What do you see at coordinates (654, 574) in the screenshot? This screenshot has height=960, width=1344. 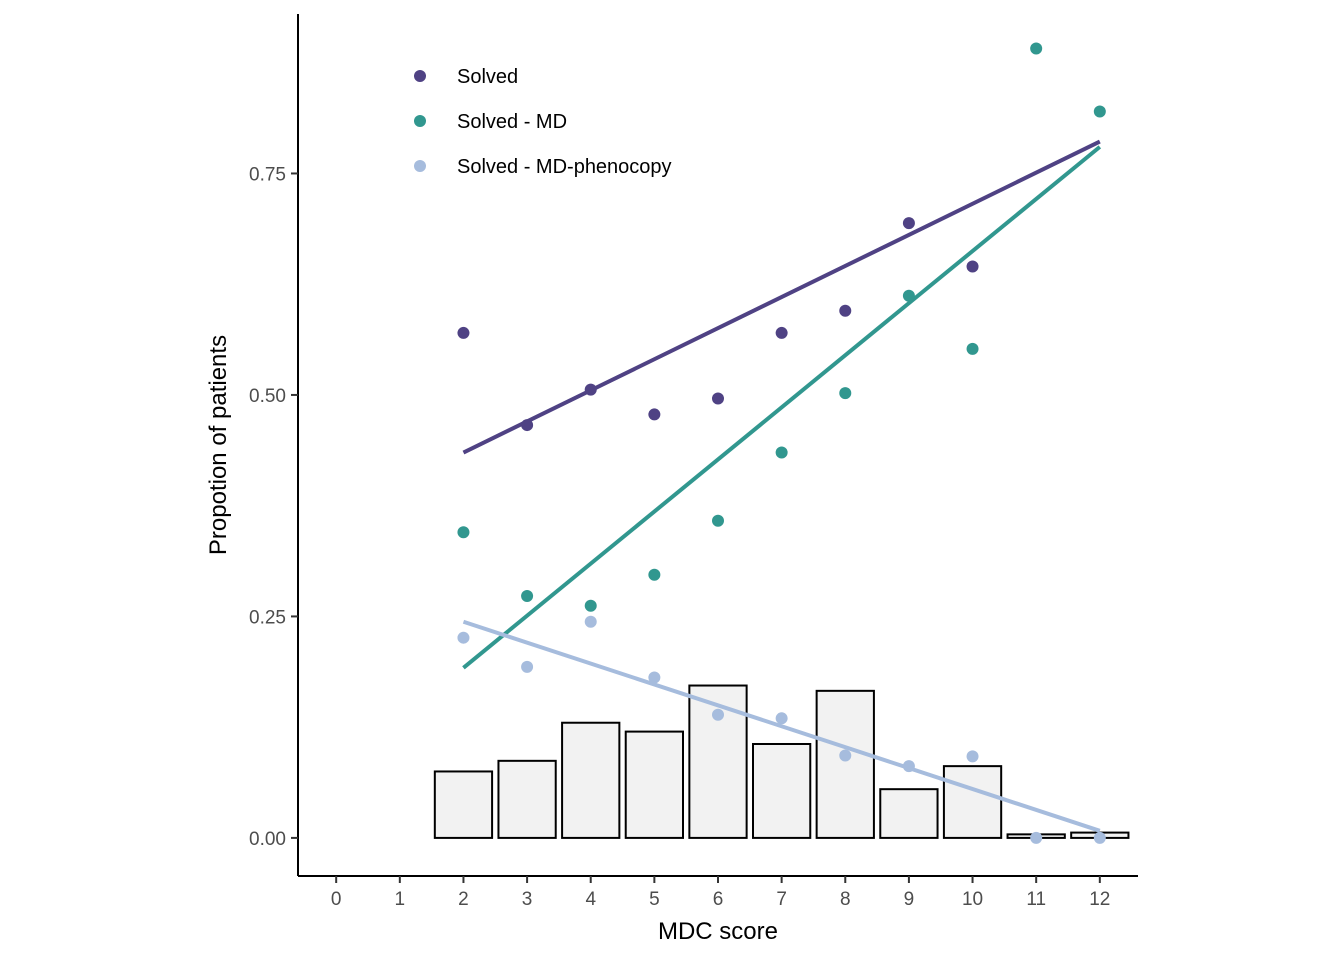 I see `point-series-1-x5` at bounding box center [654, 574].